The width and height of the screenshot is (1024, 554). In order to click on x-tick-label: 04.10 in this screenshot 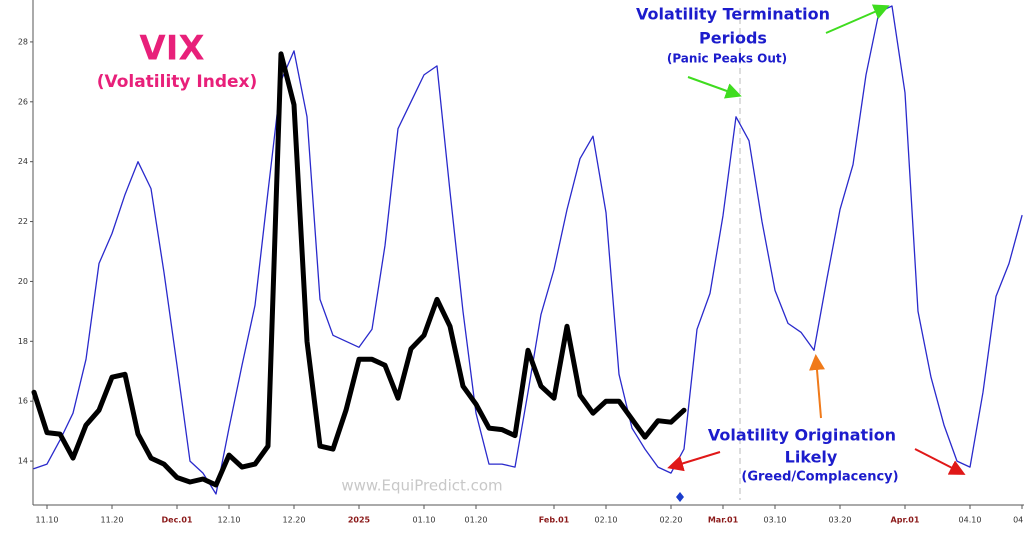, I will do `click(970, 520)`.